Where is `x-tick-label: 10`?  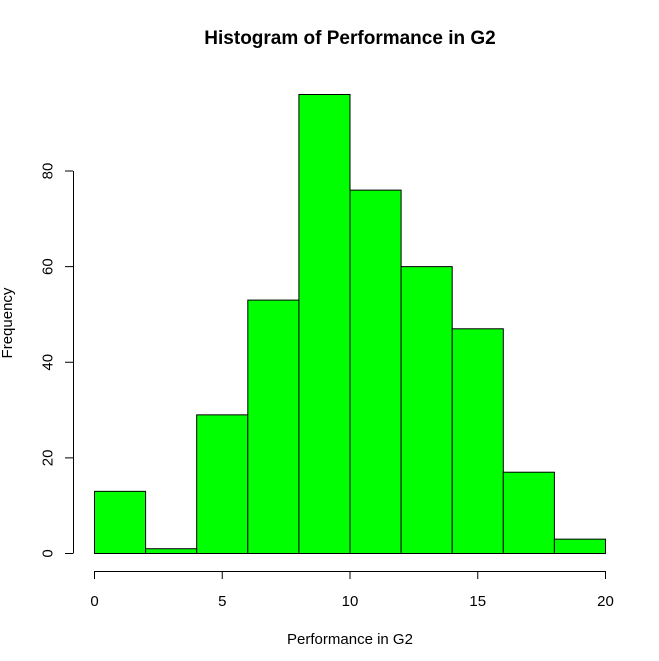
x-tick-label: 10 is located at coordinates (350, 601).